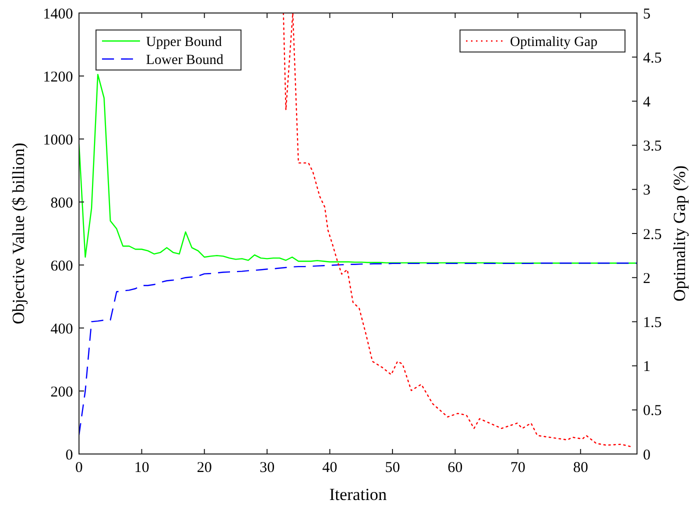  What do you see at coordinates (646, 367) in the screenshot?
I see `y2-tick-label: 1` at bounding box center [646, 367].